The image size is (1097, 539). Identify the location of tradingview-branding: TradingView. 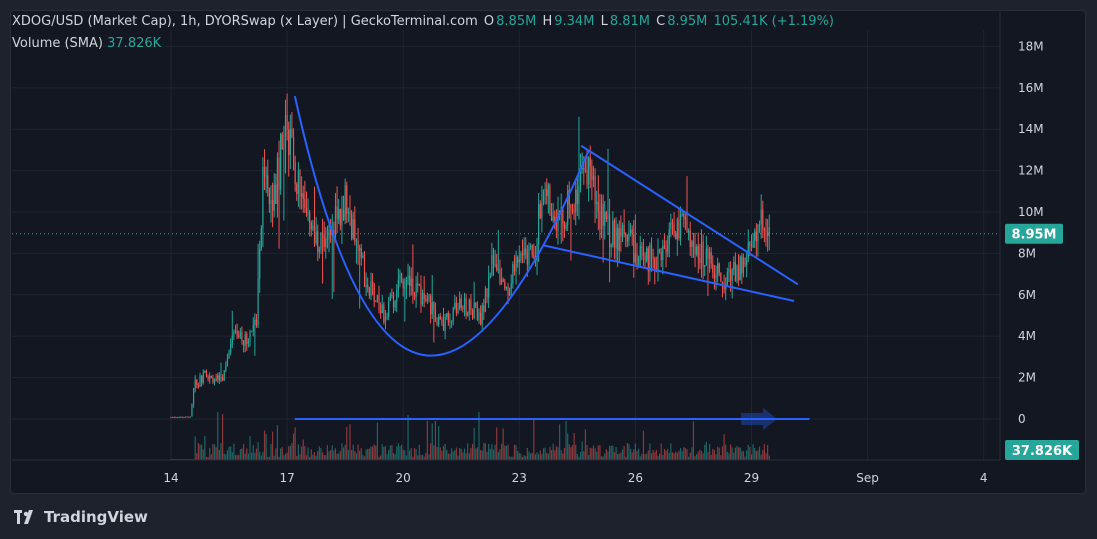
(81, 517).